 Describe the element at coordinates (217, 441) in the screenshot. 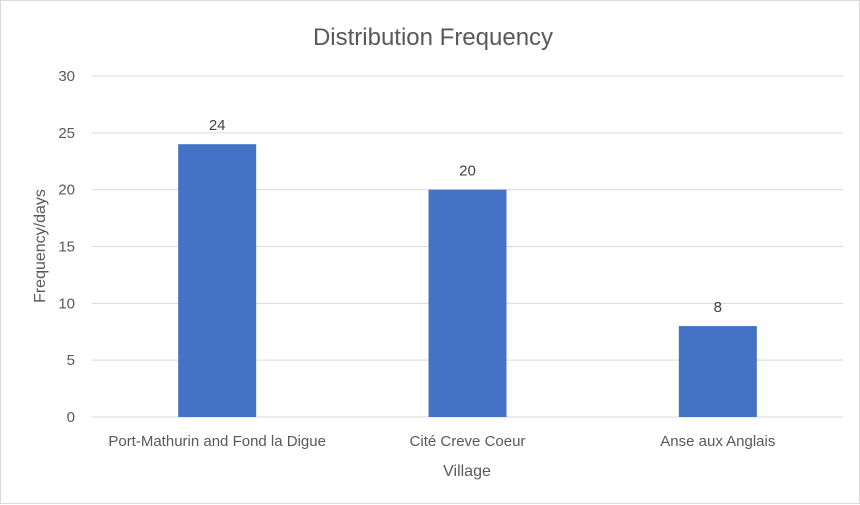

I see `x-tick-label: Port-Mathurin and Fond la Digue` at that location.